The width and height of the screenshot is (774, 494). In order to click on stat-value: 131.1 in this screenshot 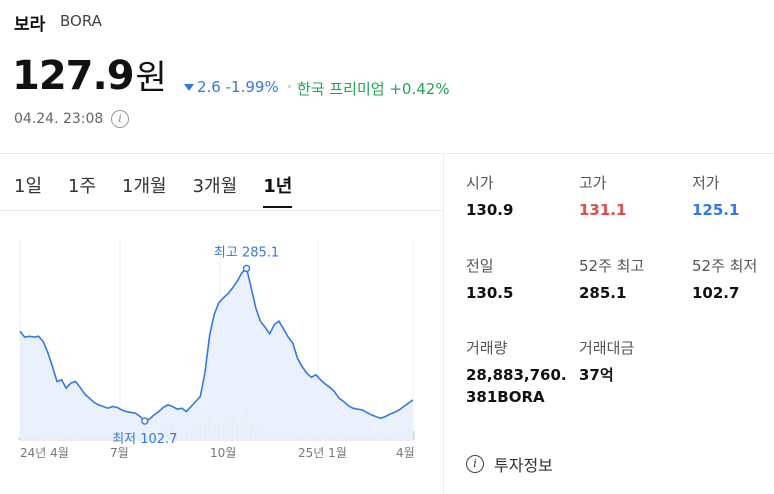, I will do `click(603, 210)`.